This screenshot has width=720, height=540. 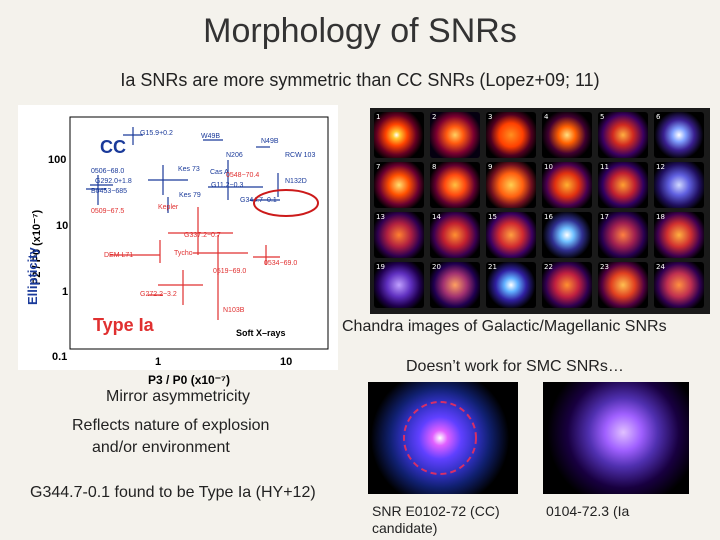 I want to click on snr-tile: 13, so click(x=399, y=235).